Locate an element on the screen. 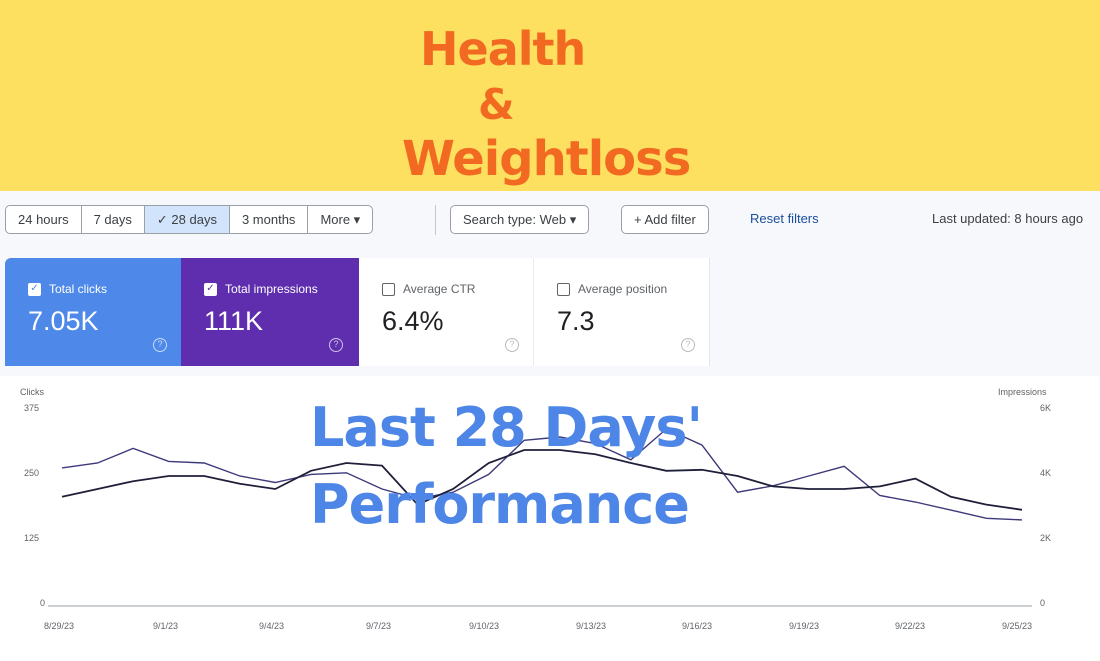 The height and width of the screenshot is (661, 1100). cards-divider is located at coordinates (709, 312).